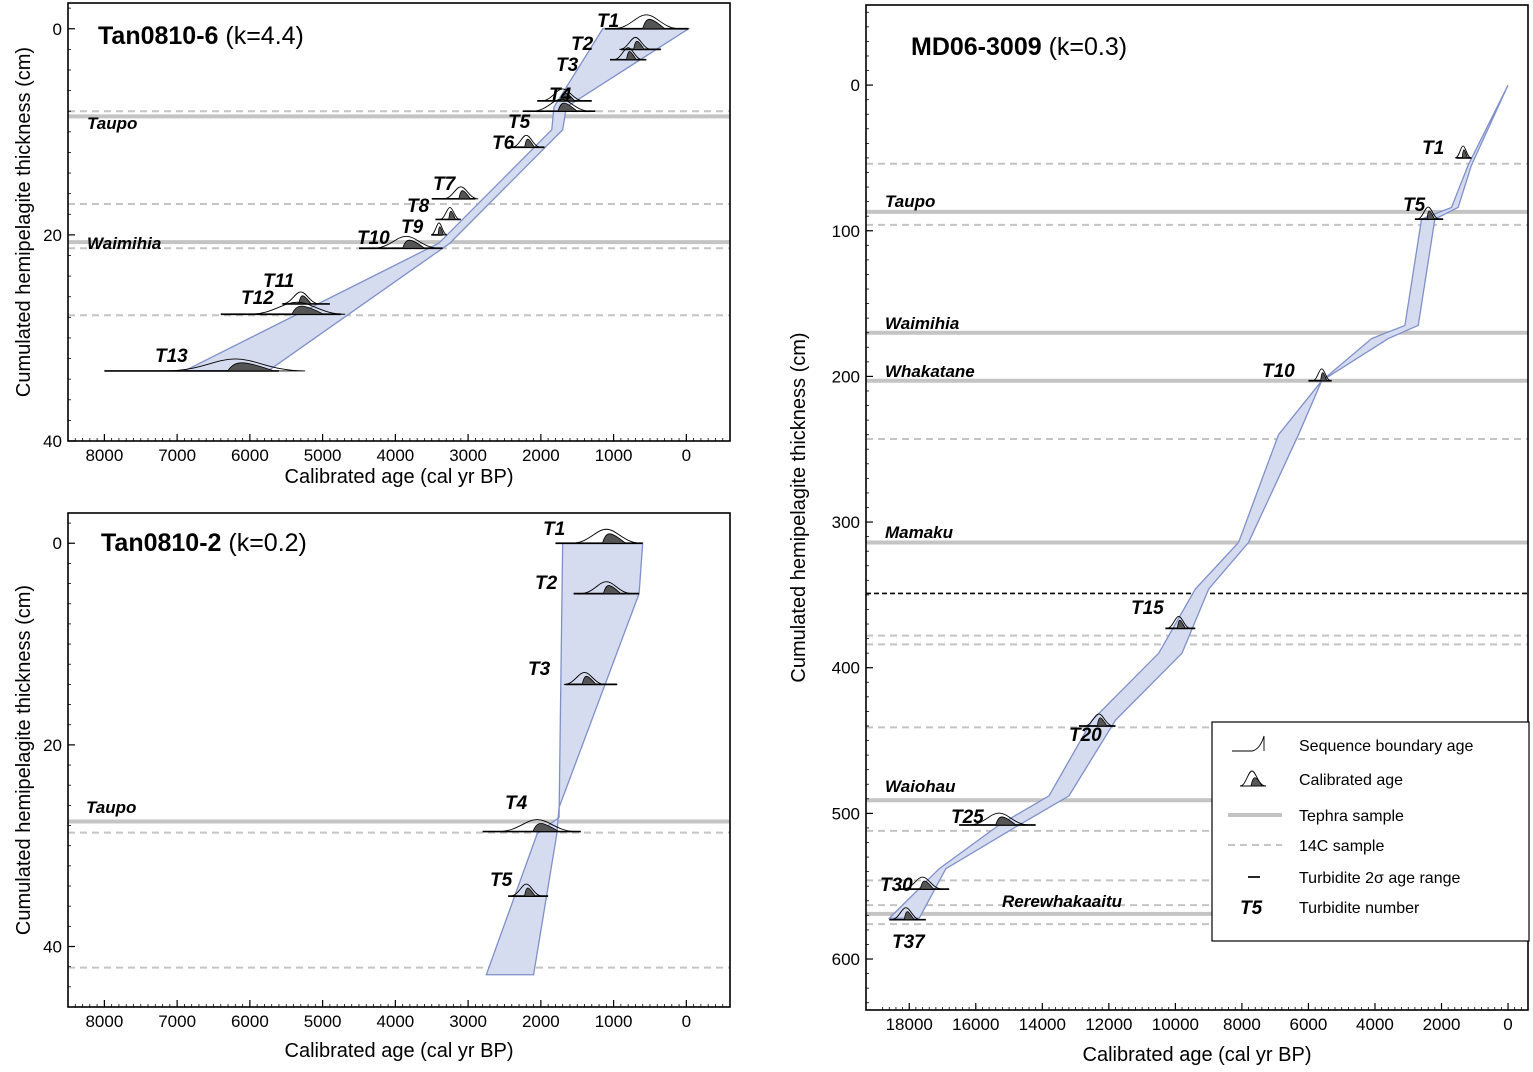 The width and height of the screenshot is (1533, 1072). I want to click on legend-label-range: Turbidite 2σ age range, so click(1379, 878).